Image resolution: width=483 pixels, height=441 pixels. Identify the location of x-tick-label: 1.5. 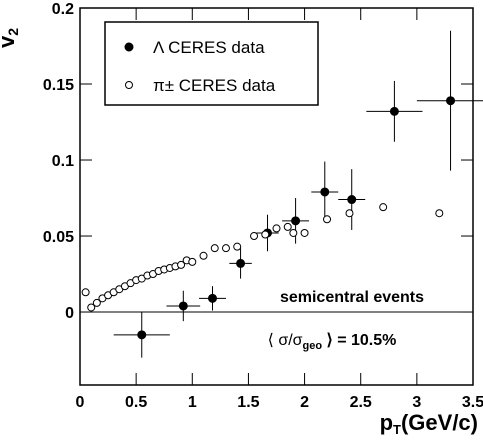
(248, 402).